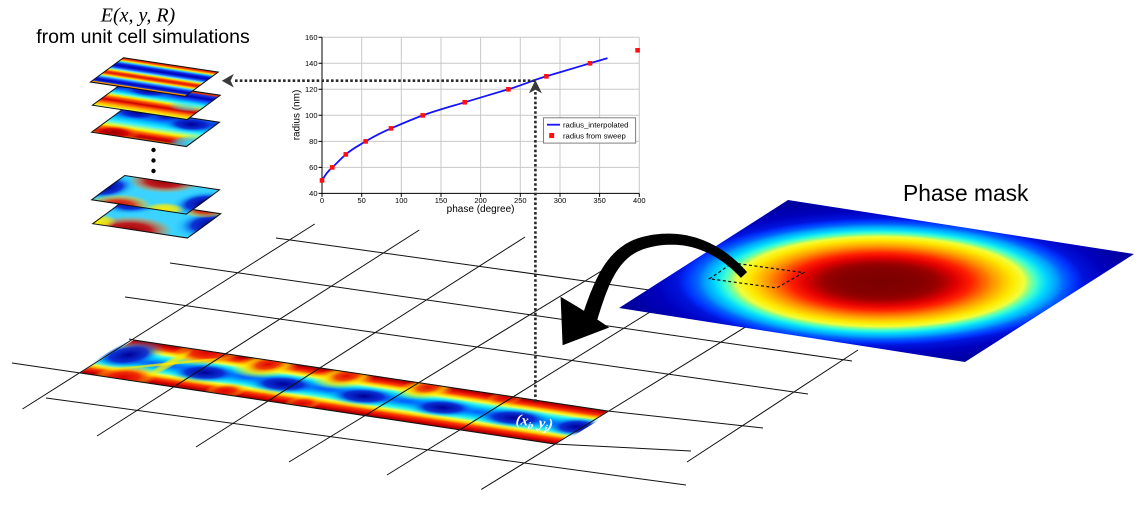 Image resolution: width=1144 pixels, height=505 pixels. Describe the element at coordinates (595, 124) in the screenshot. I see `svg-text: radius_interpolated` at that location.